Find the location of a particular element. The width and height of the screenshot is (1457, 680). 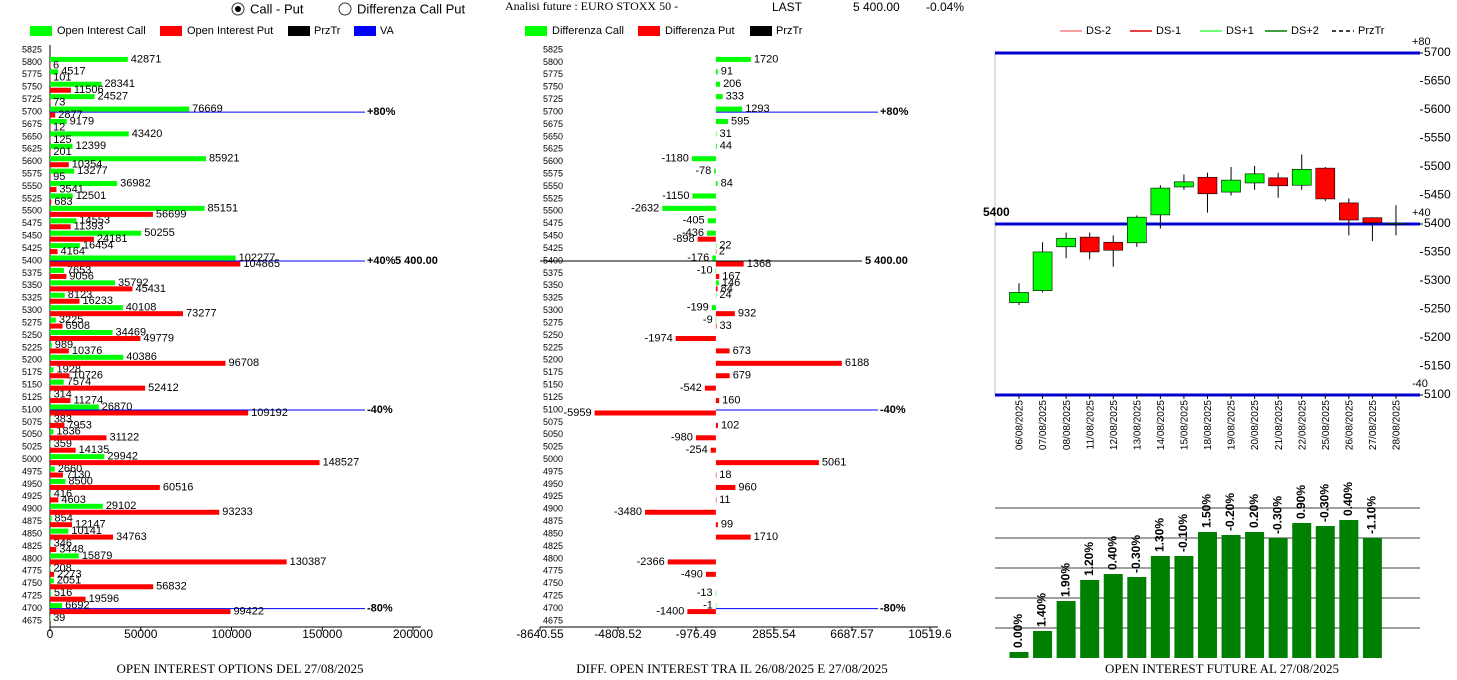

category-label: 4875 is located at coordinates (553, 521).